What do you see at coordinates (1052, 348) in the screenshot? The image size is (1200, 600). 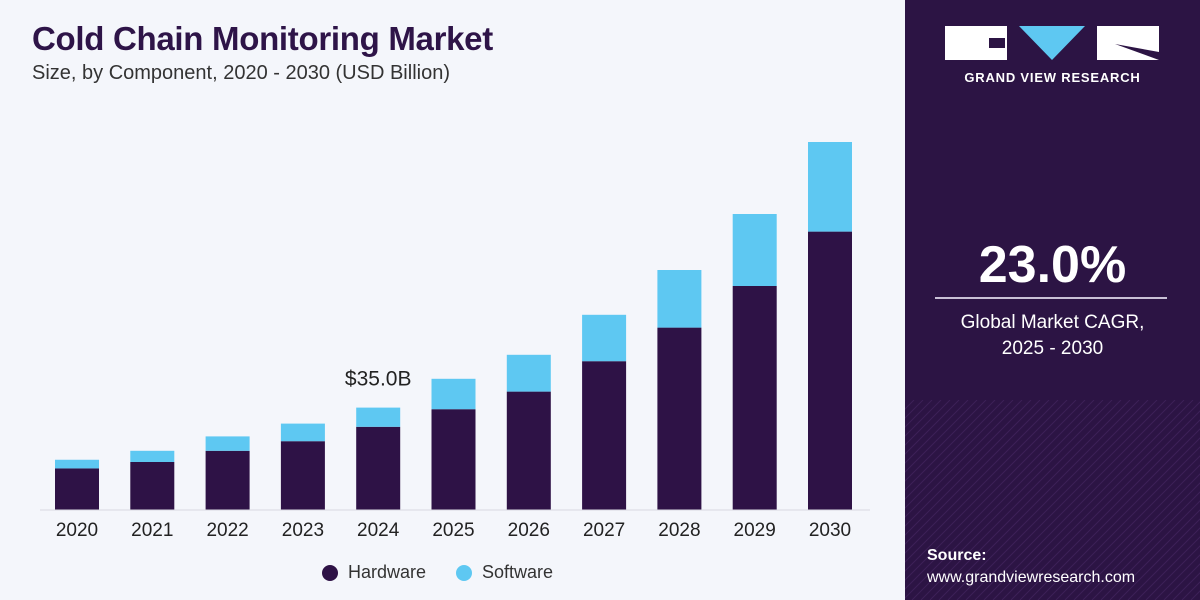 I see `cagr-label-line2: 2025 - 2030` at bounding box center [1052, 348].